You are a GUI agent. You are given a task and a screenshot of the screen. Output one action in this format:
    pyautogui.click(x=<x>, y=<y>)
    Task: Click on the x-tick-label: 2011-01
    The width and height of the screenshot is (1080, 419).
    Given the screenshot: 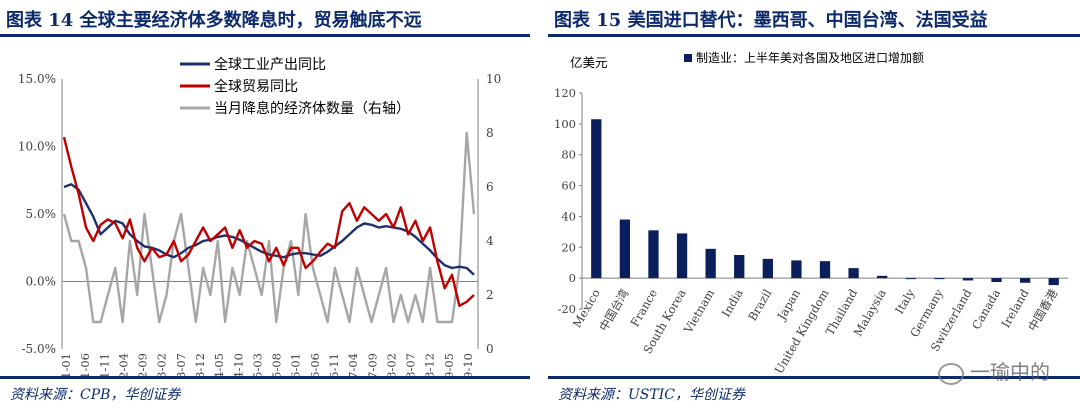 What is the action you would take?
    pyautogui.click(x=66, y=365)
    